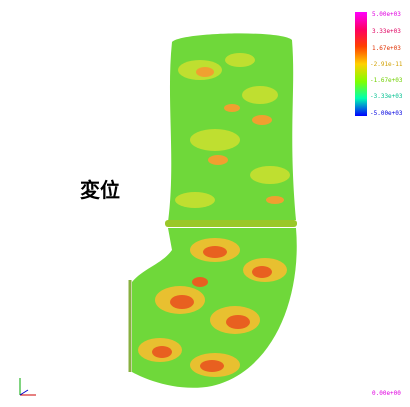 This screenshot has width=410, height=407. What do you see at coordinates (231, 223) in the screenshot?
I see `flange` at bounding box center [231, 223].